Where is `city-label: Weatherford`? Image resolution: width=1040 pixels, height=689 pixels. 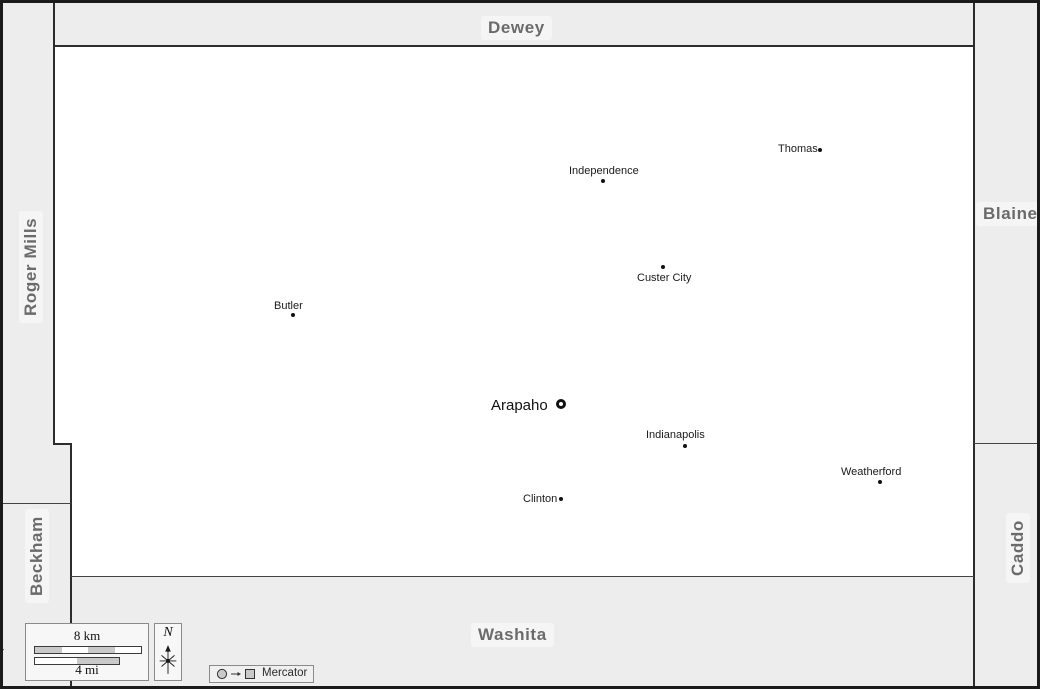 city-label: Weatherford is located at coordinates (871, 472).